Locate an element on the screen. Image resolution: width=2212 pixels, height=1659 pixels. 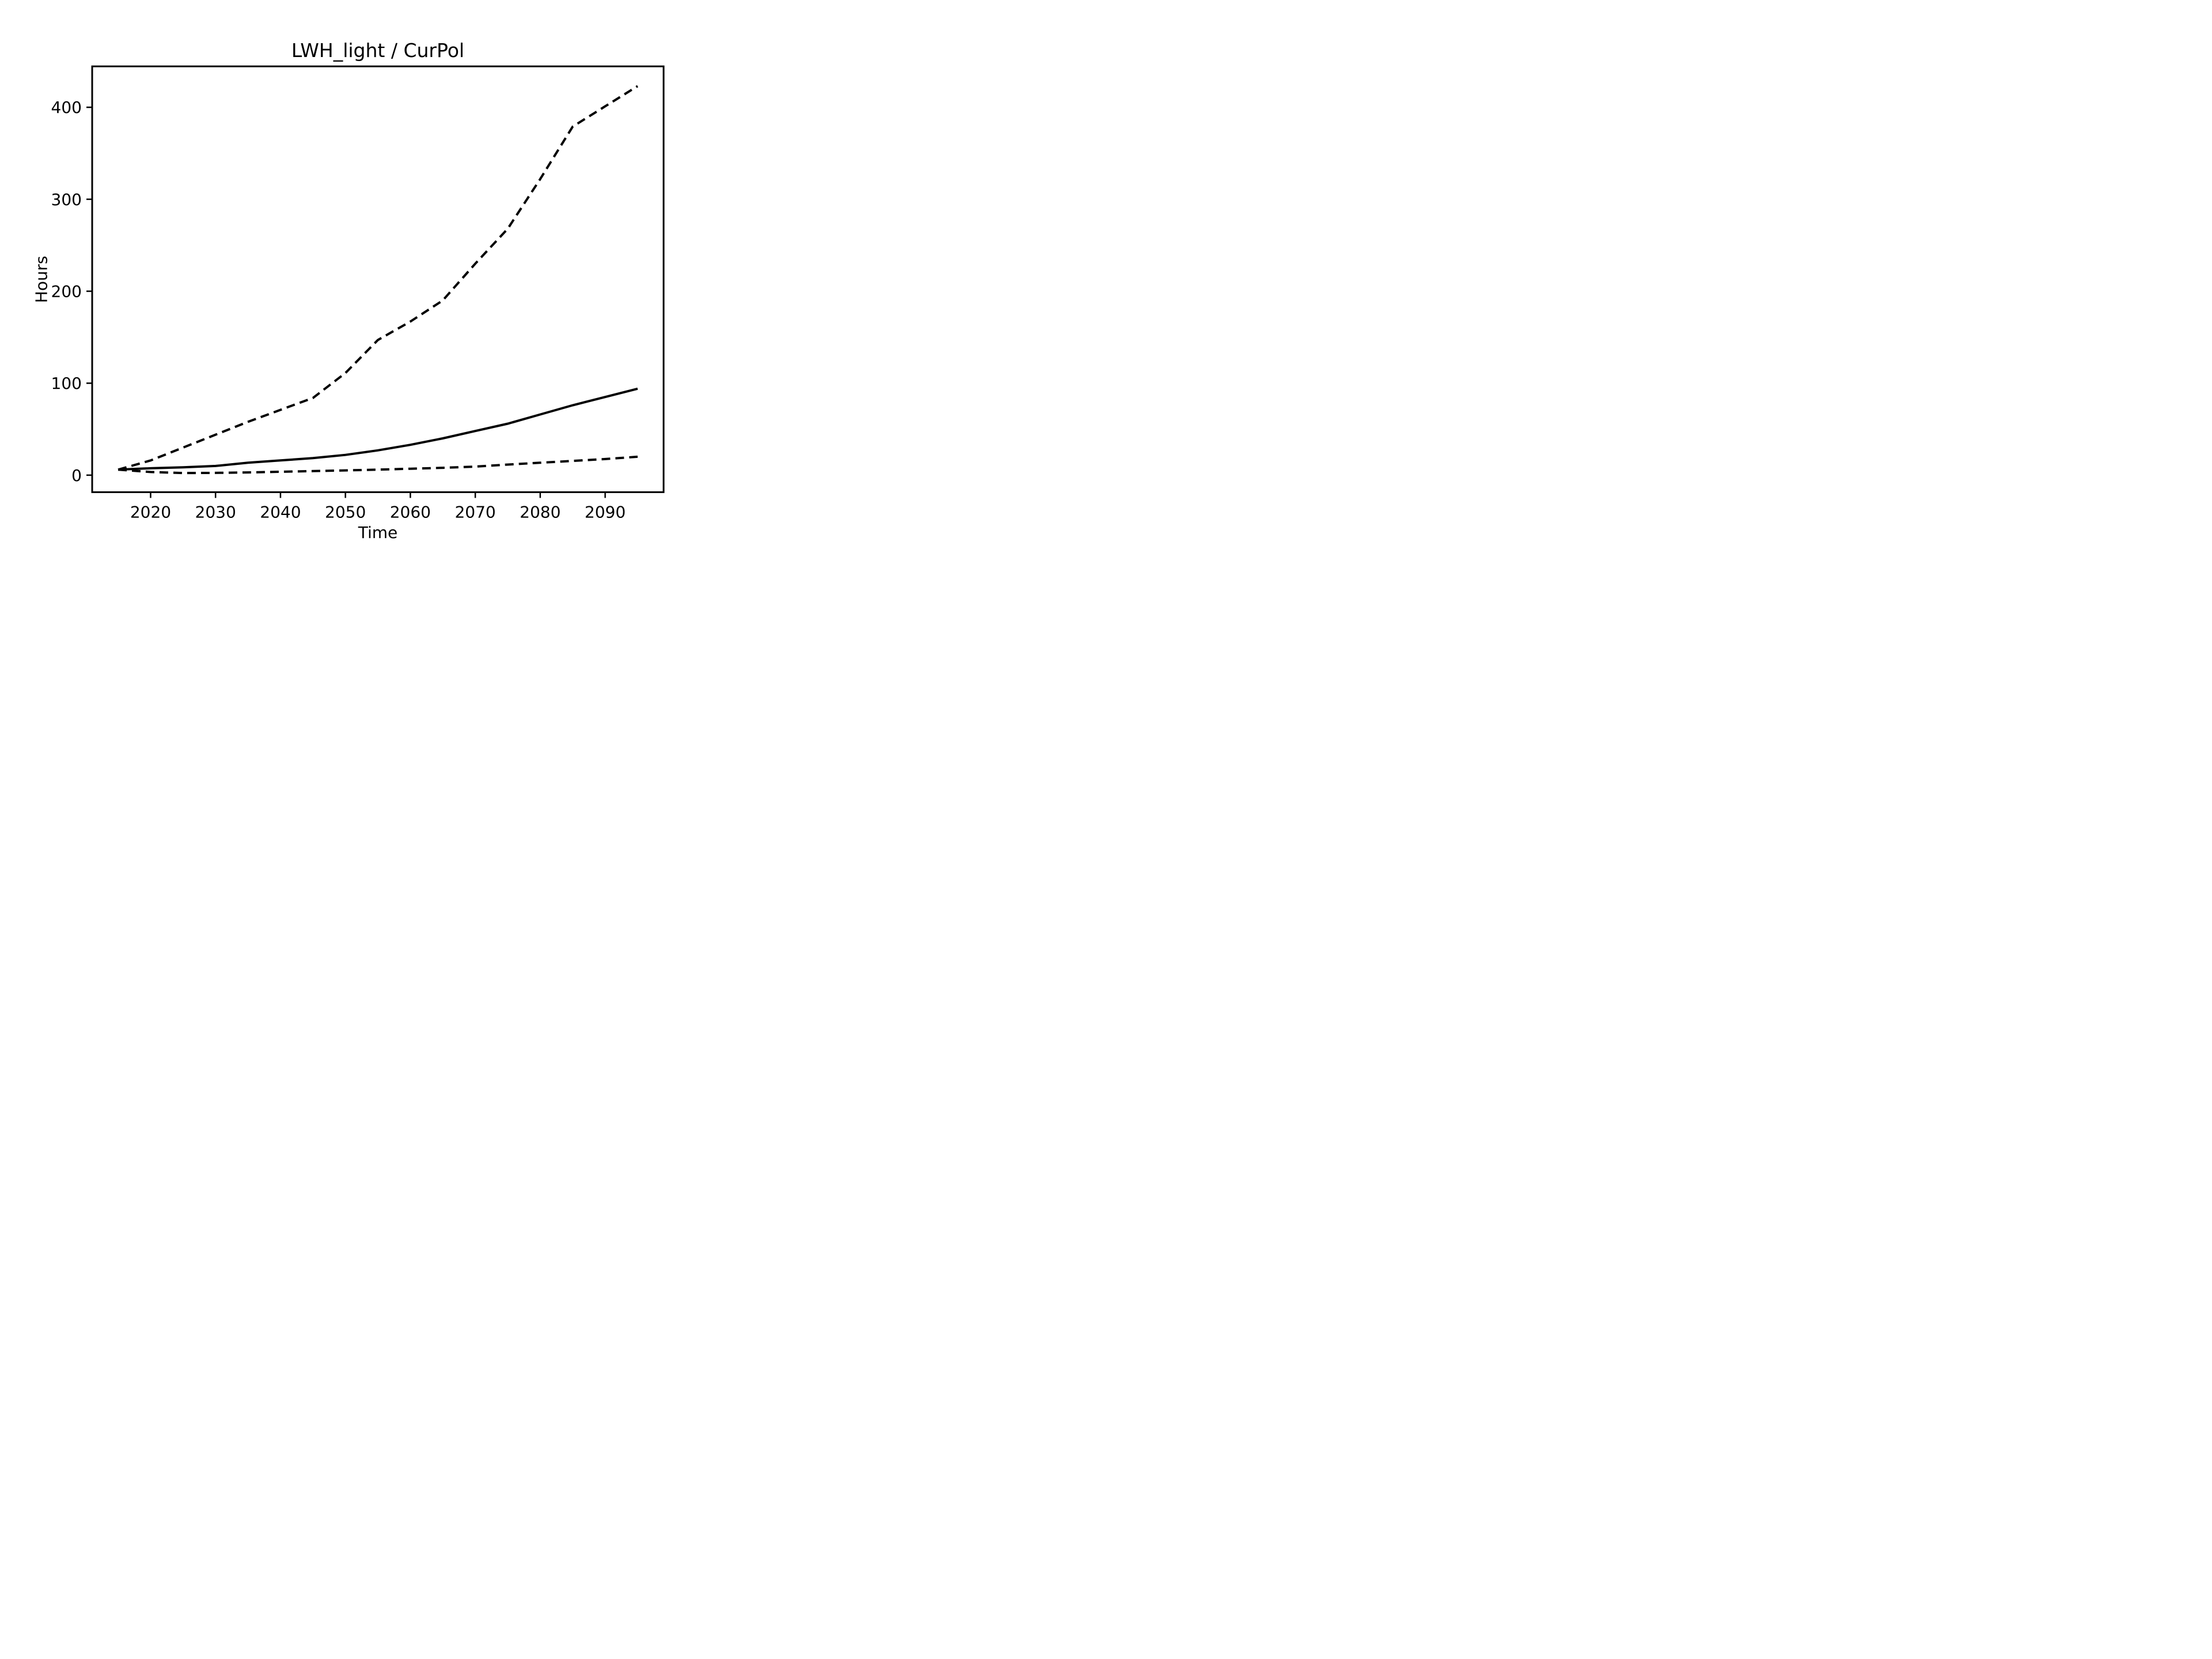
x-tick-label: 2030 is located at coordinates (215, 511).